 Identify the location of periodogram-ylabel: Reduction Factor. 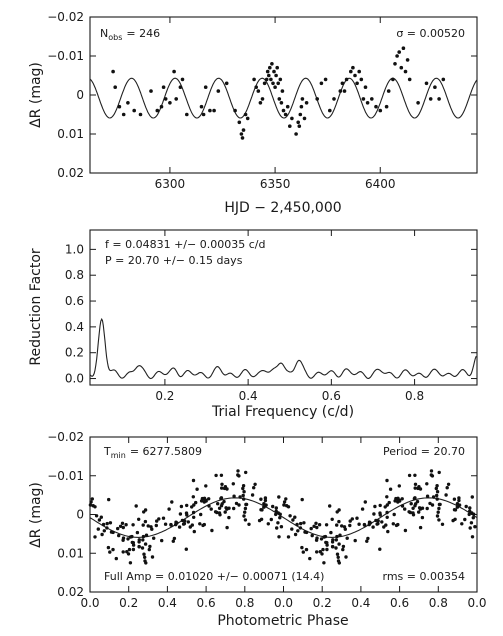
(36, 307).